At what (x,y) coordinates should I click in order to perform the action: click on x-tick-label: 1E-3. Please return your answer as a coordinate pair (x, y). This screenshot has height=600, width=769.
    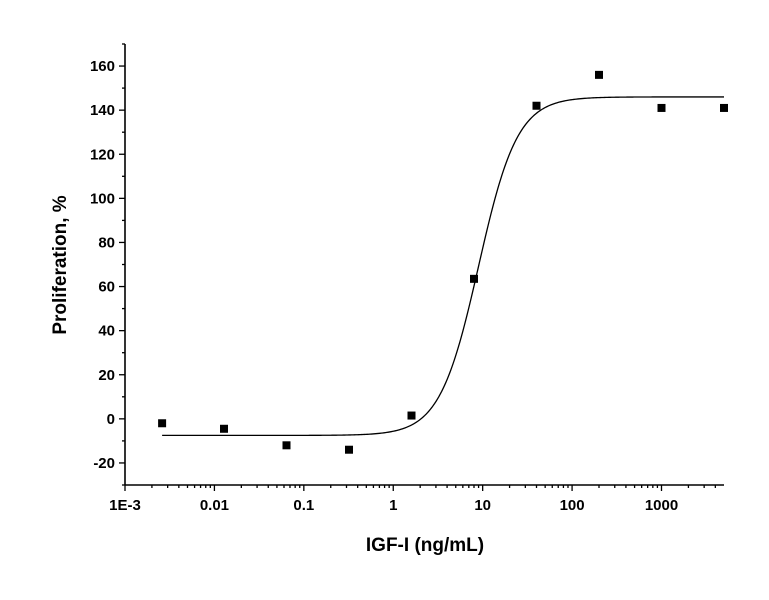
    Looking at the image, I should click on (125, 505).